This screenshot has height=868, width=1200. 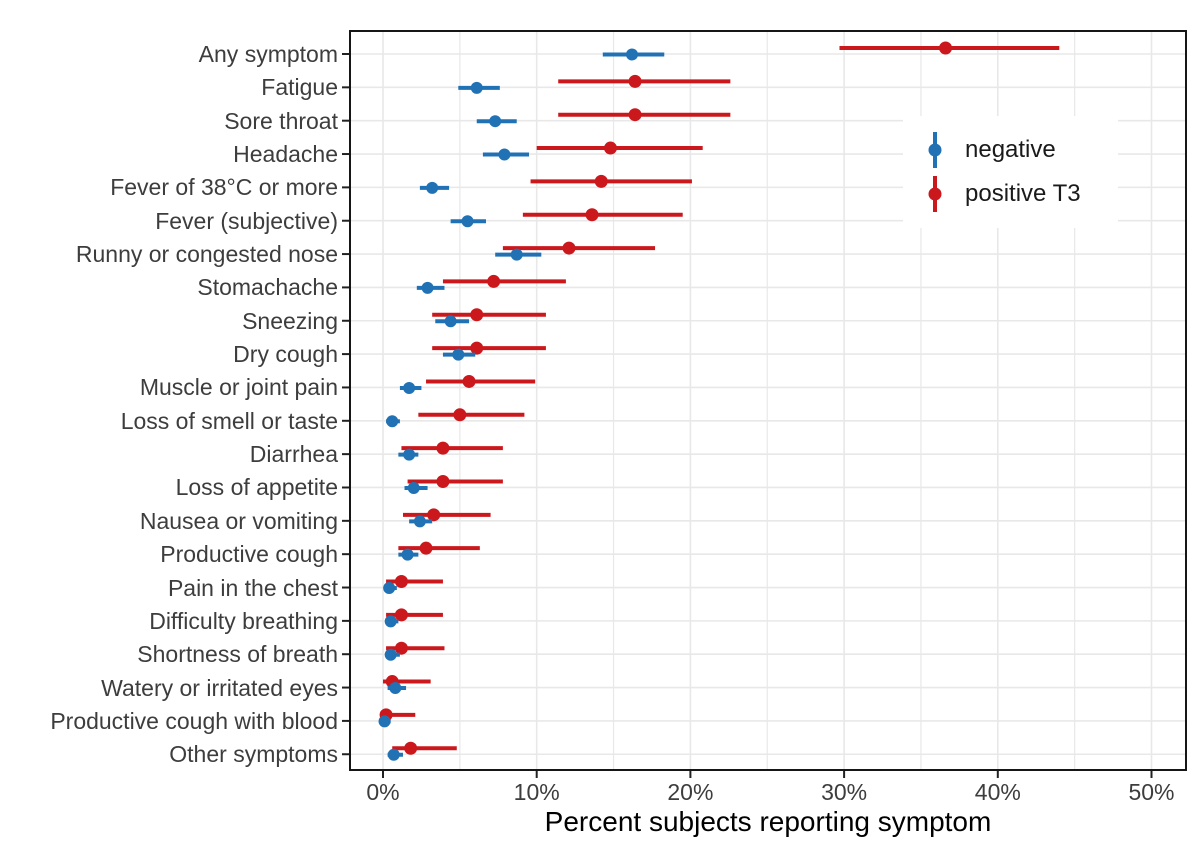 I want to click on y-axis-label: Productive cough with blood, so click(x=194, y=720).